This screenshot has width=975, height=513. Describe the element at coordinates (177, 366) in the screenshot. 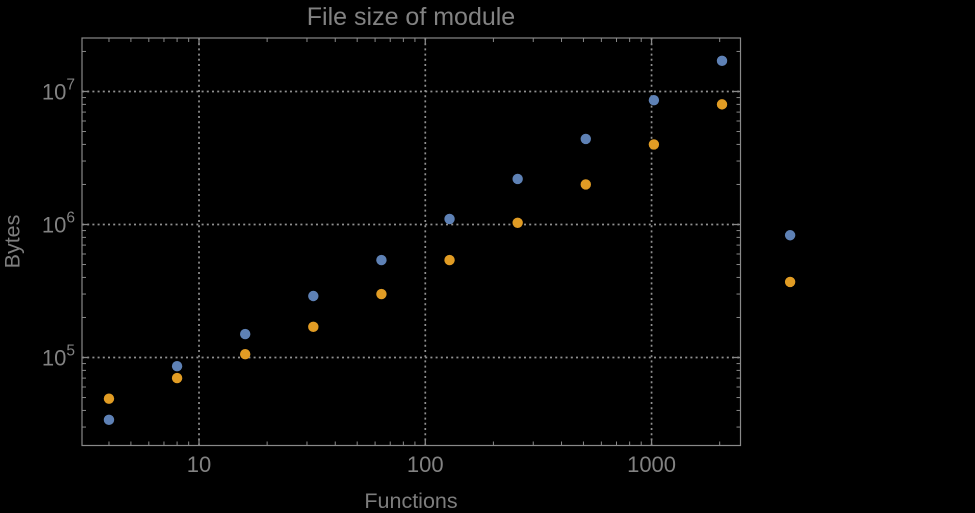

I see `data-point-series-1-blue-x8` at that location.